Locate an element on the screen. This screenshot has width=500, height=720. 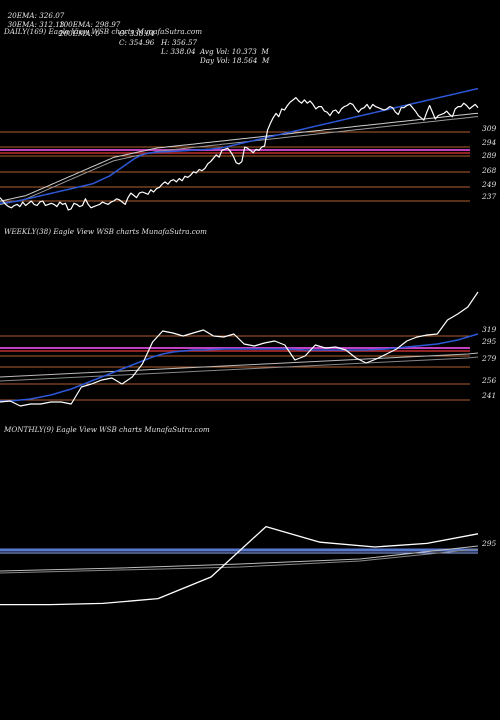
weekly-y-label: 279 is located at coordinates (489, 358).